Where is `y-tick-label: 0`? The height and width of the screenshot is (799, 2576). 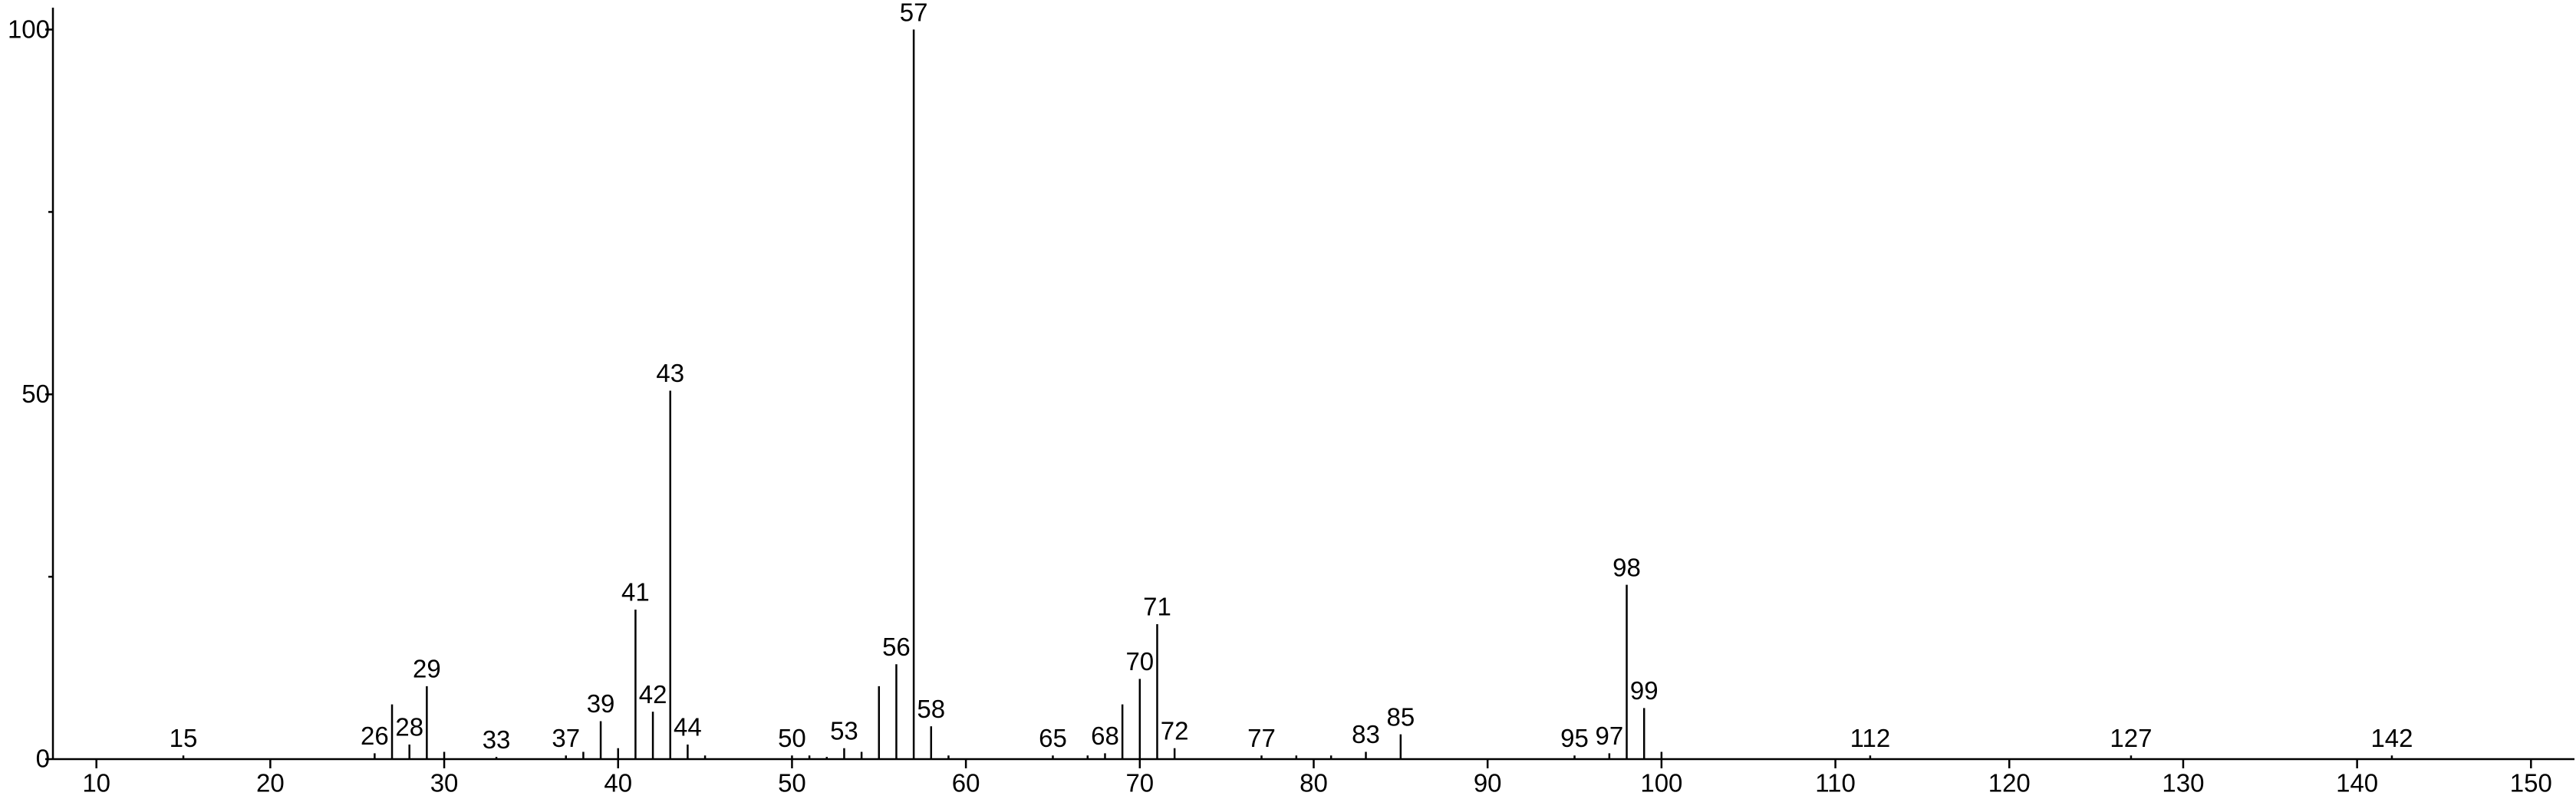 y-tick-label: 0 is located at coordinates (43, 759).